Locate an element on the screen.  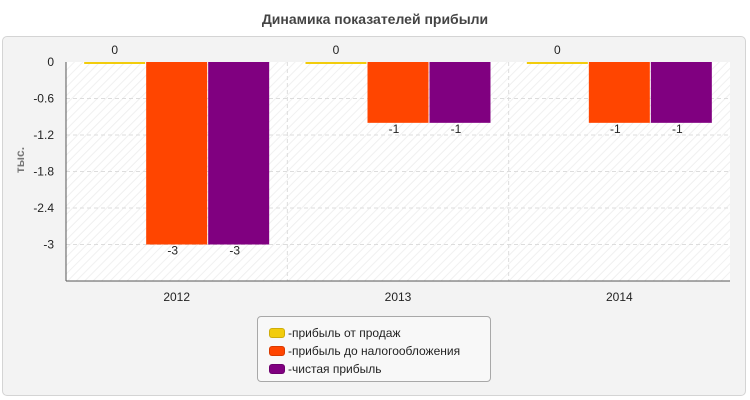
y-tick-label: -0.6 is located at coordinates (43, 99).